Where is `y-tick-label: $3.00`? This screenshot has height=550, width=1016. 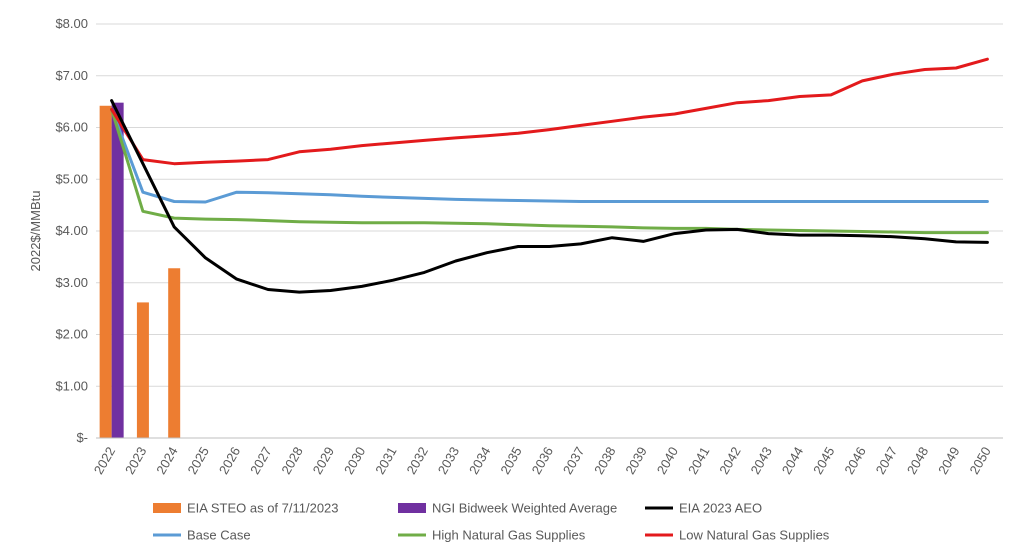
y-tick-label: $3.00 is located at coordinates (71, 282).